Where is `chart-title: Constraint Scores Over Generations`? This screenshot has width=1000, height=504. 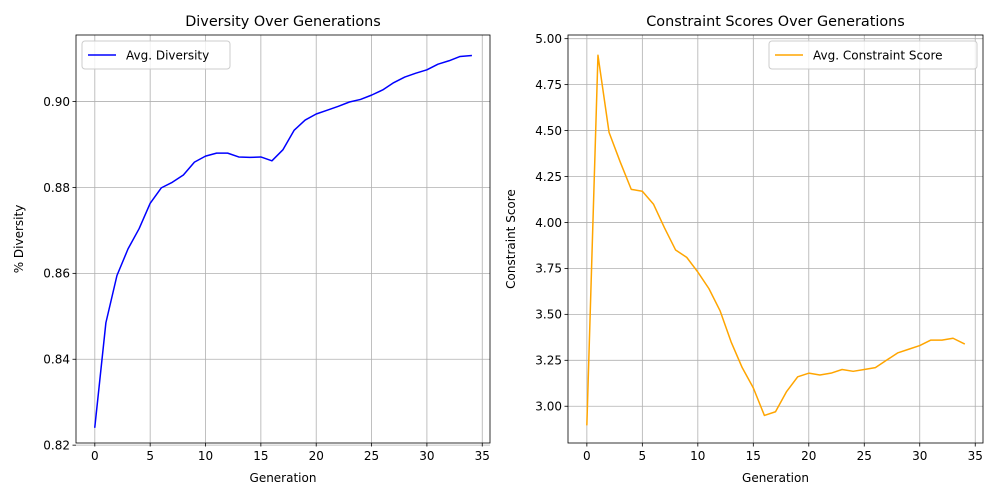
chart-title: Constraint Scores Over Generations is located at coordinates (775, 22).